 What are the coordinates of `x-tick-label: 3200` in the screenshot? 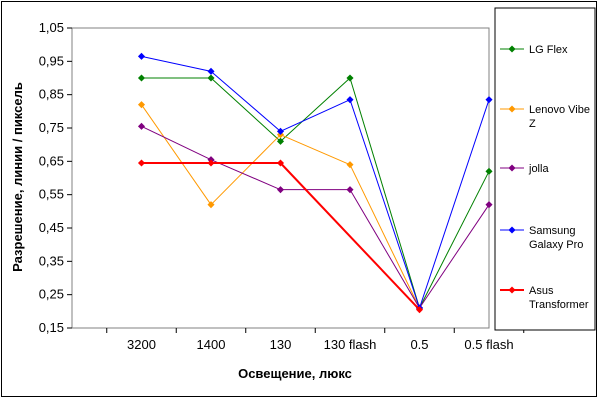 It's located at (141, 344).